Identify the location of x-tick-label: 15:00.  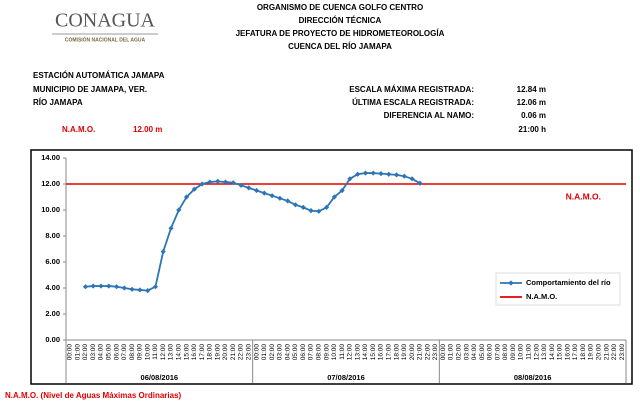
(186, 352).